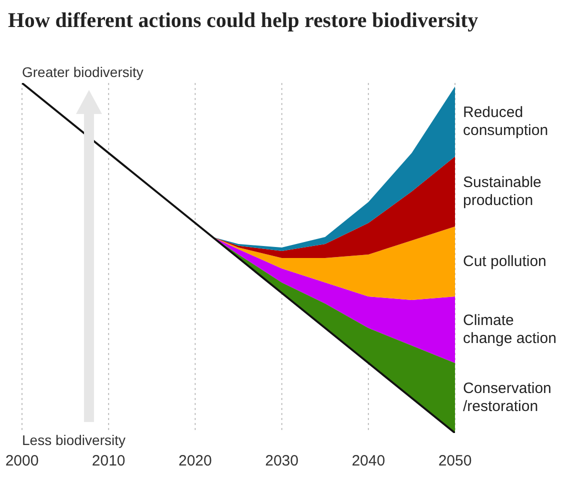  Describe the element at coordinates (502, 192) in the screenshot. I see `series-label: Sustainable production` at that location.